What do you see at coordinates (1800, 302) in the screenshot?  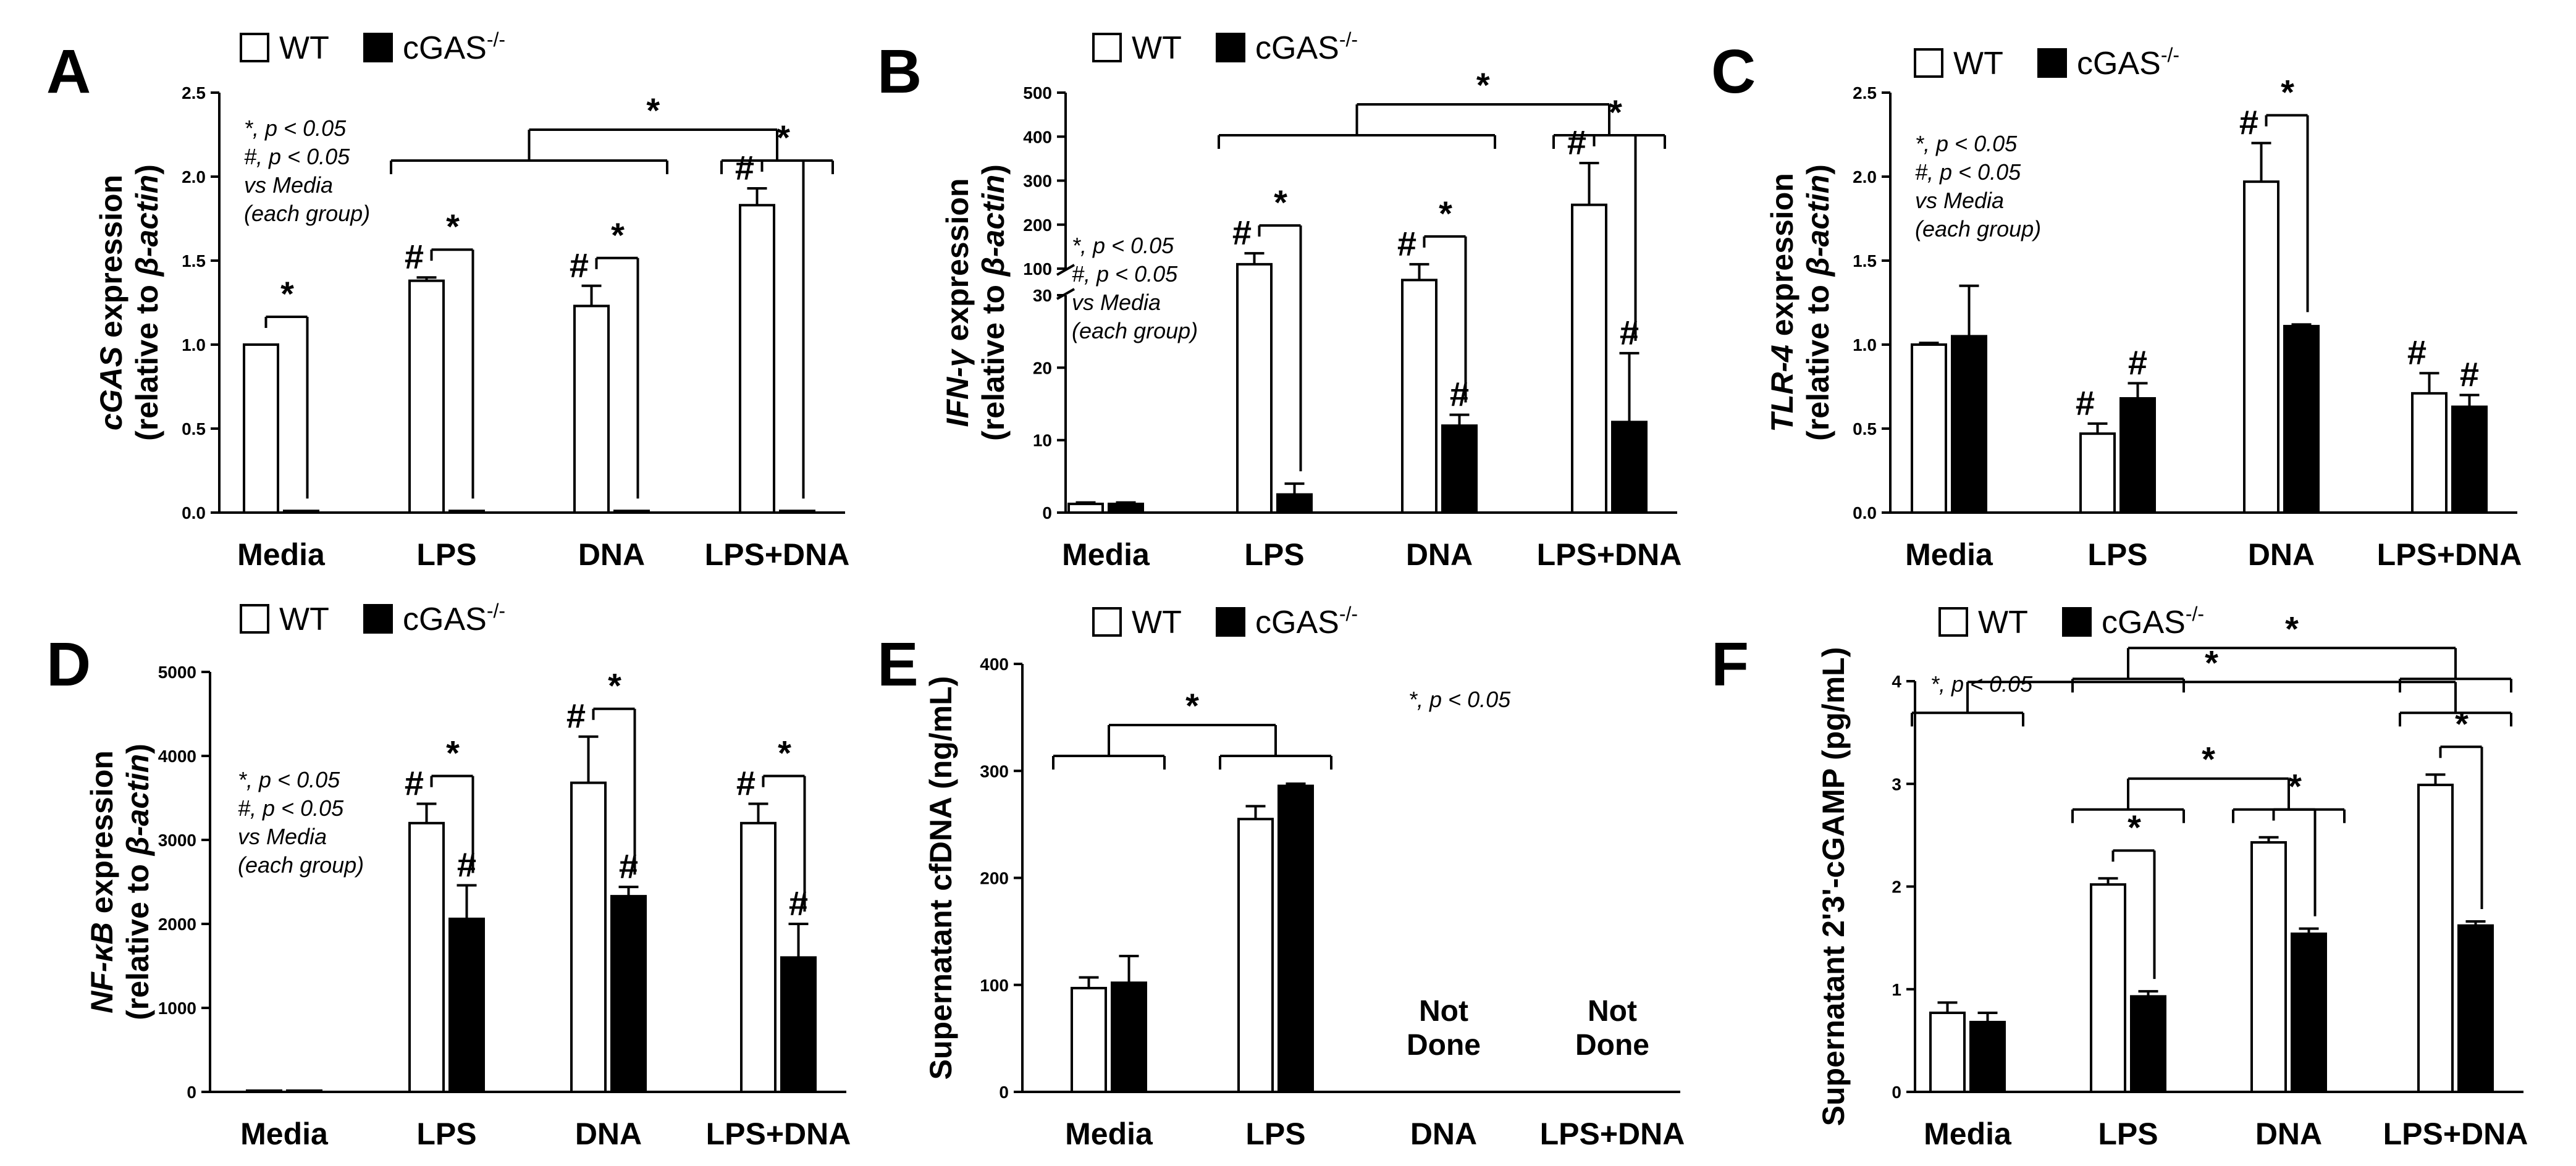 I see `y-axis-label: TLR-4 expression(relative to β-actin)` at bounding box center [1800, 302].